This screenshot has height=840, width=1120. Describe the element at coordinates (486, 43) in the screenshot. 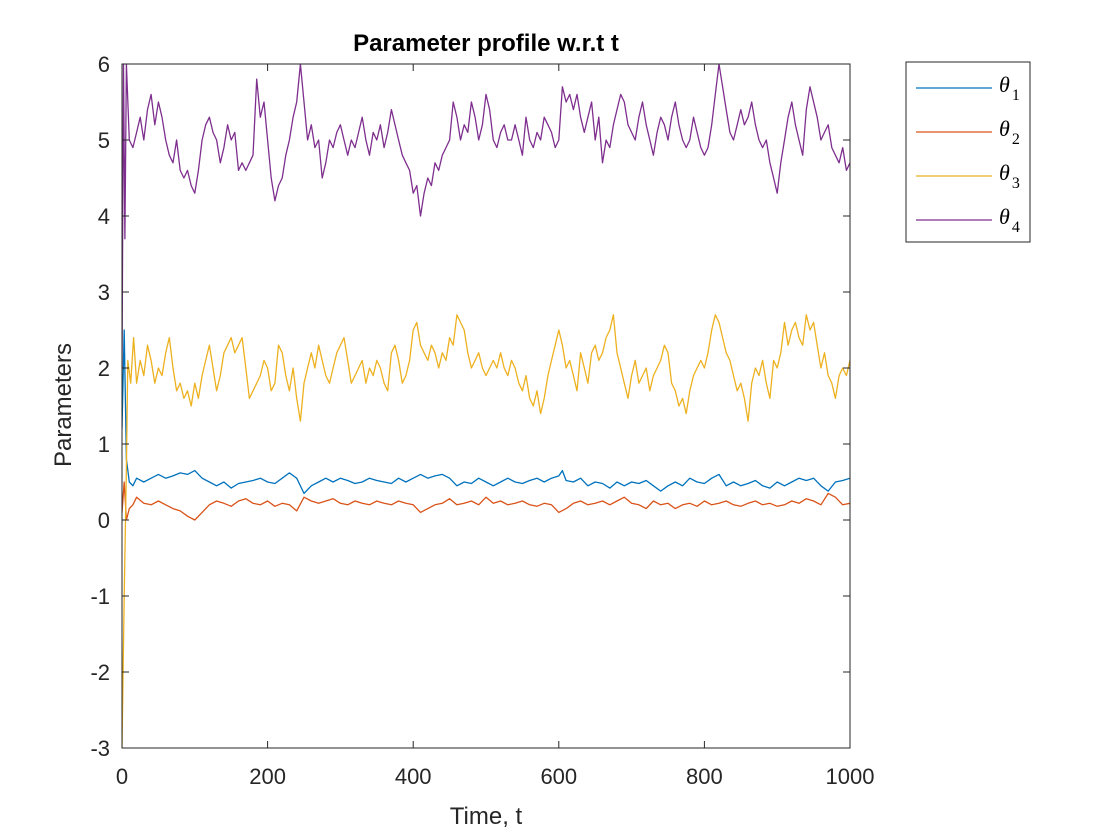

I see `chart-title: Parameter profile w.r.t t` at that location.